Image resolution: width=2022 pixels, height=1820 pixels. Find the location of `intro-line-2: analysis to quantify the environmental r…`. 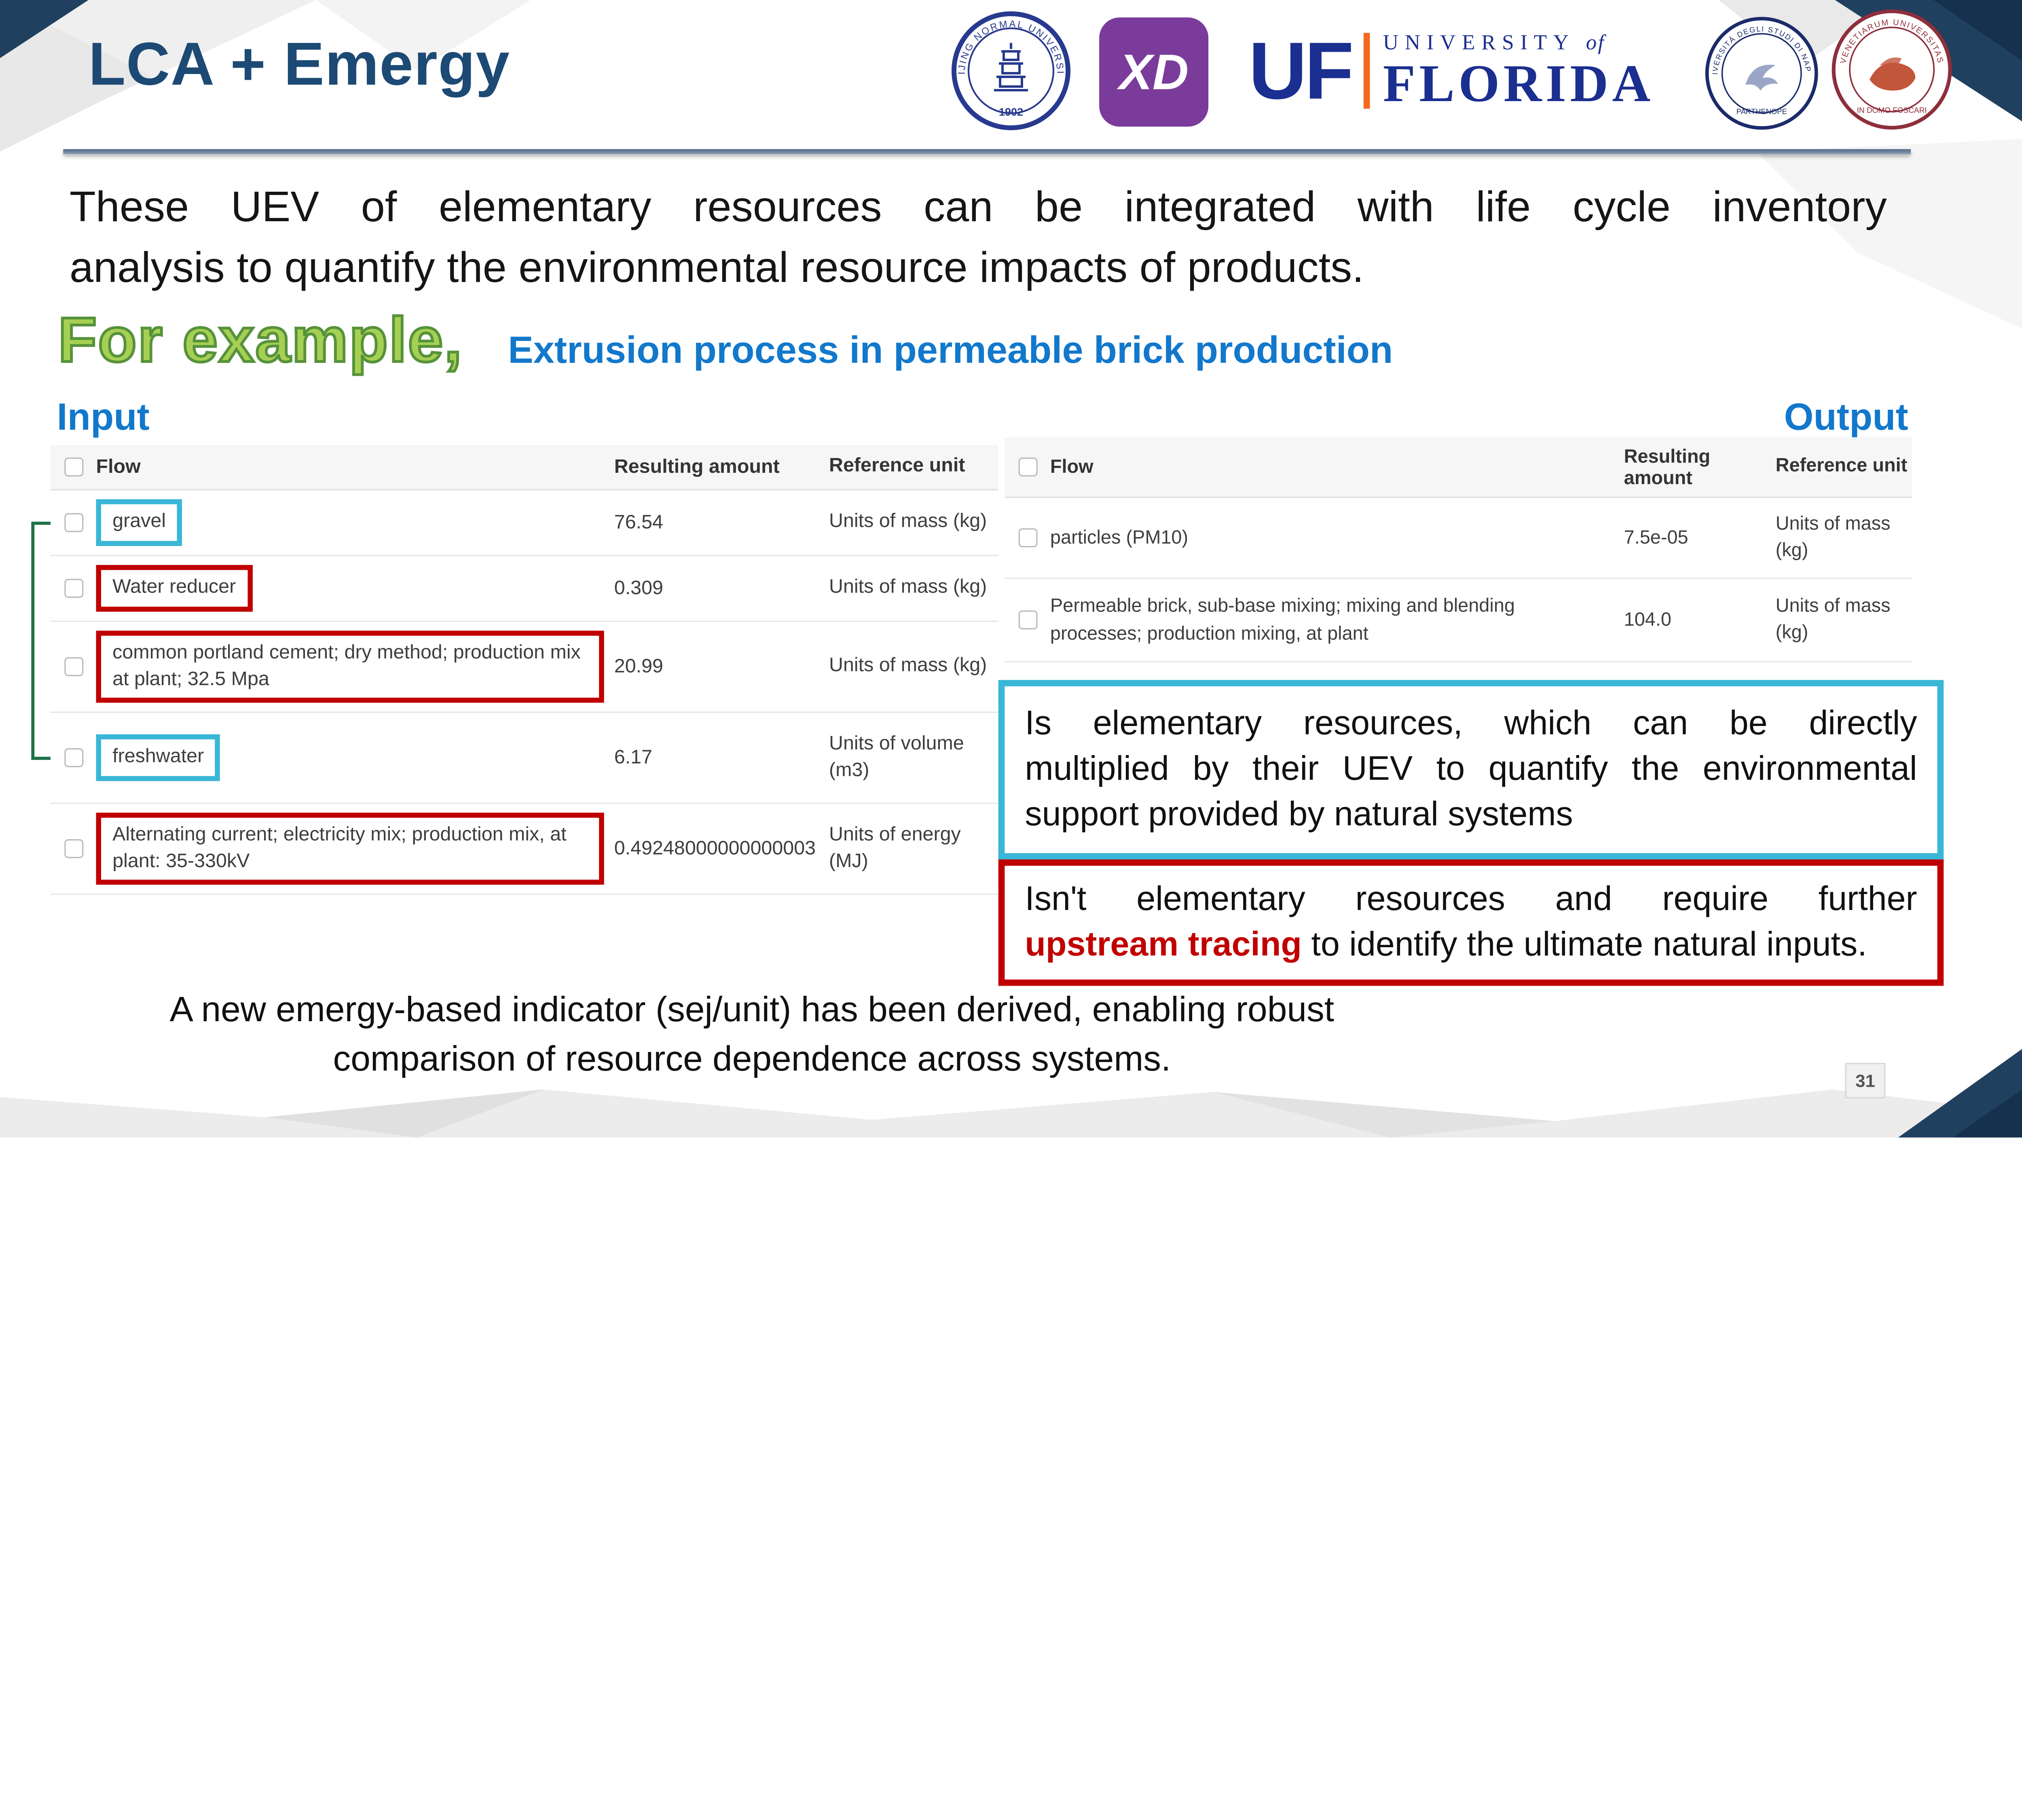

intro-line-2: analysis to quantify the environmental r… is located at coordinates (716, 268).